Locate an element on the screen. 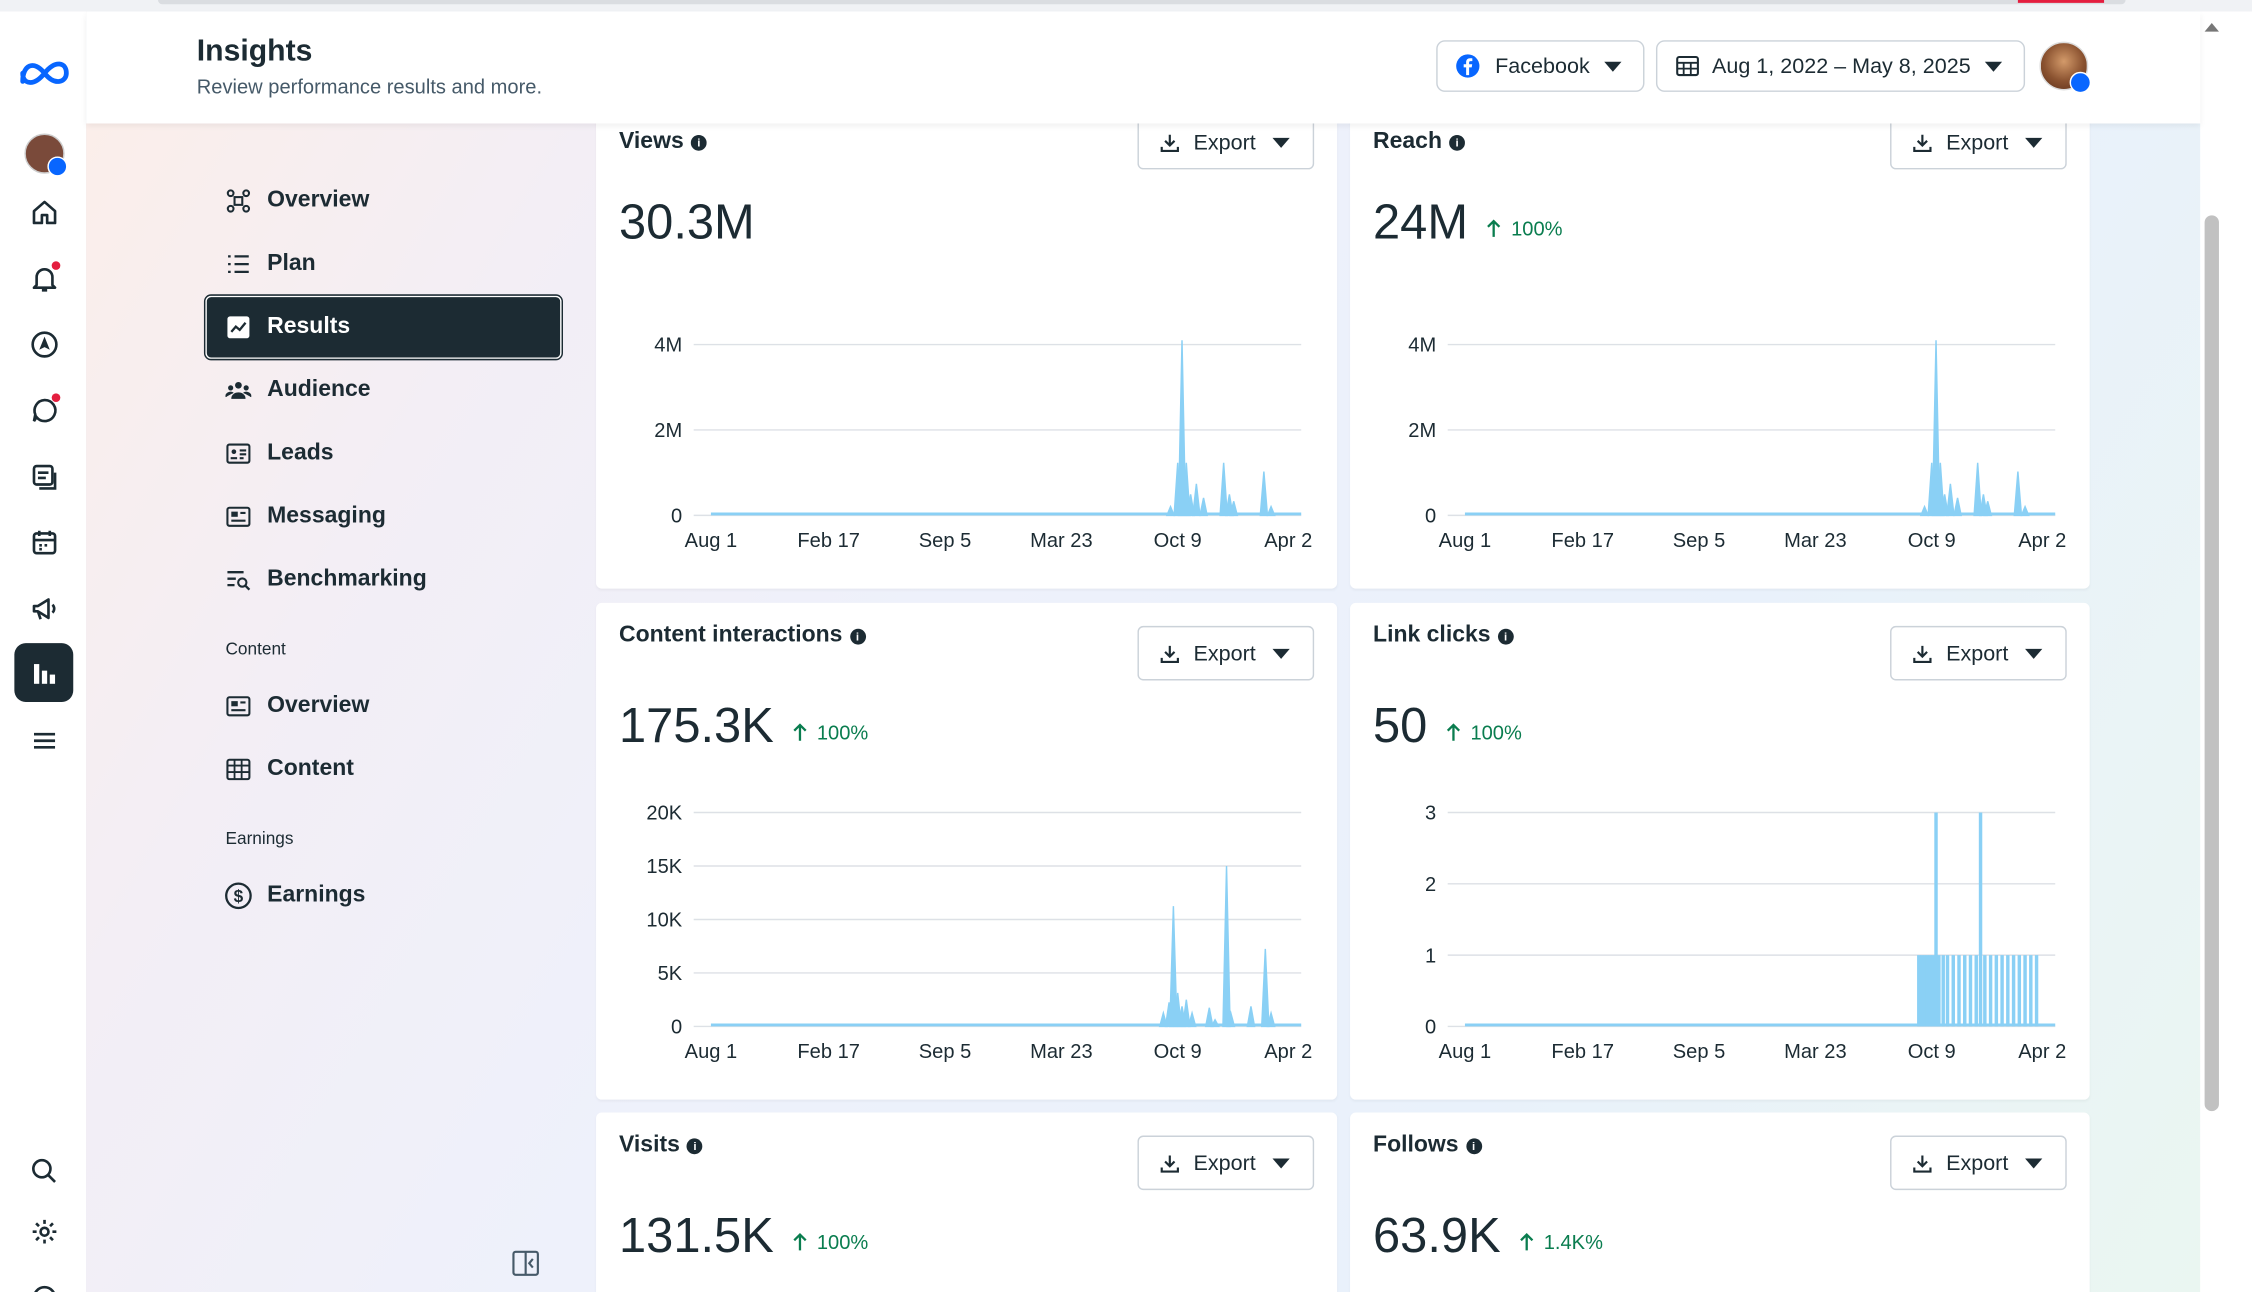 Image resolution: width=2252 pixels, height=1292 pixels. facebook-logo-icon is located at coordinates (1468, 66).